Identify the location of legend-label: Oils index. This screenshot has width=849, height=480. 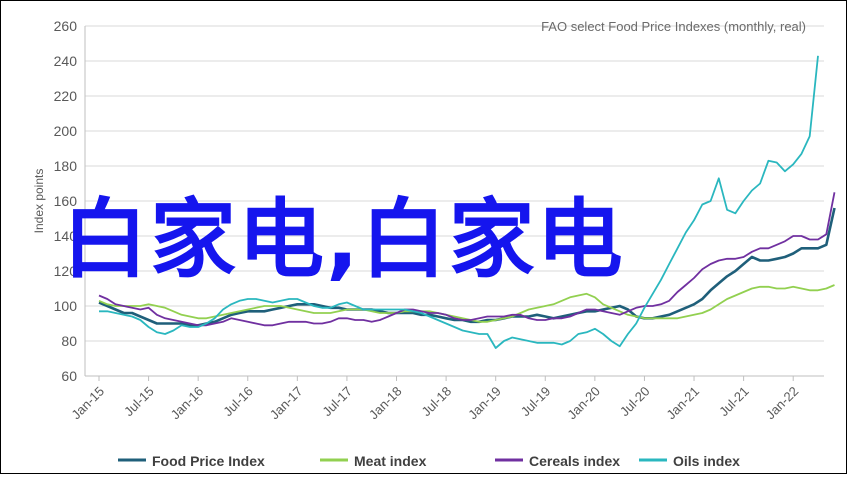
(706, 461).